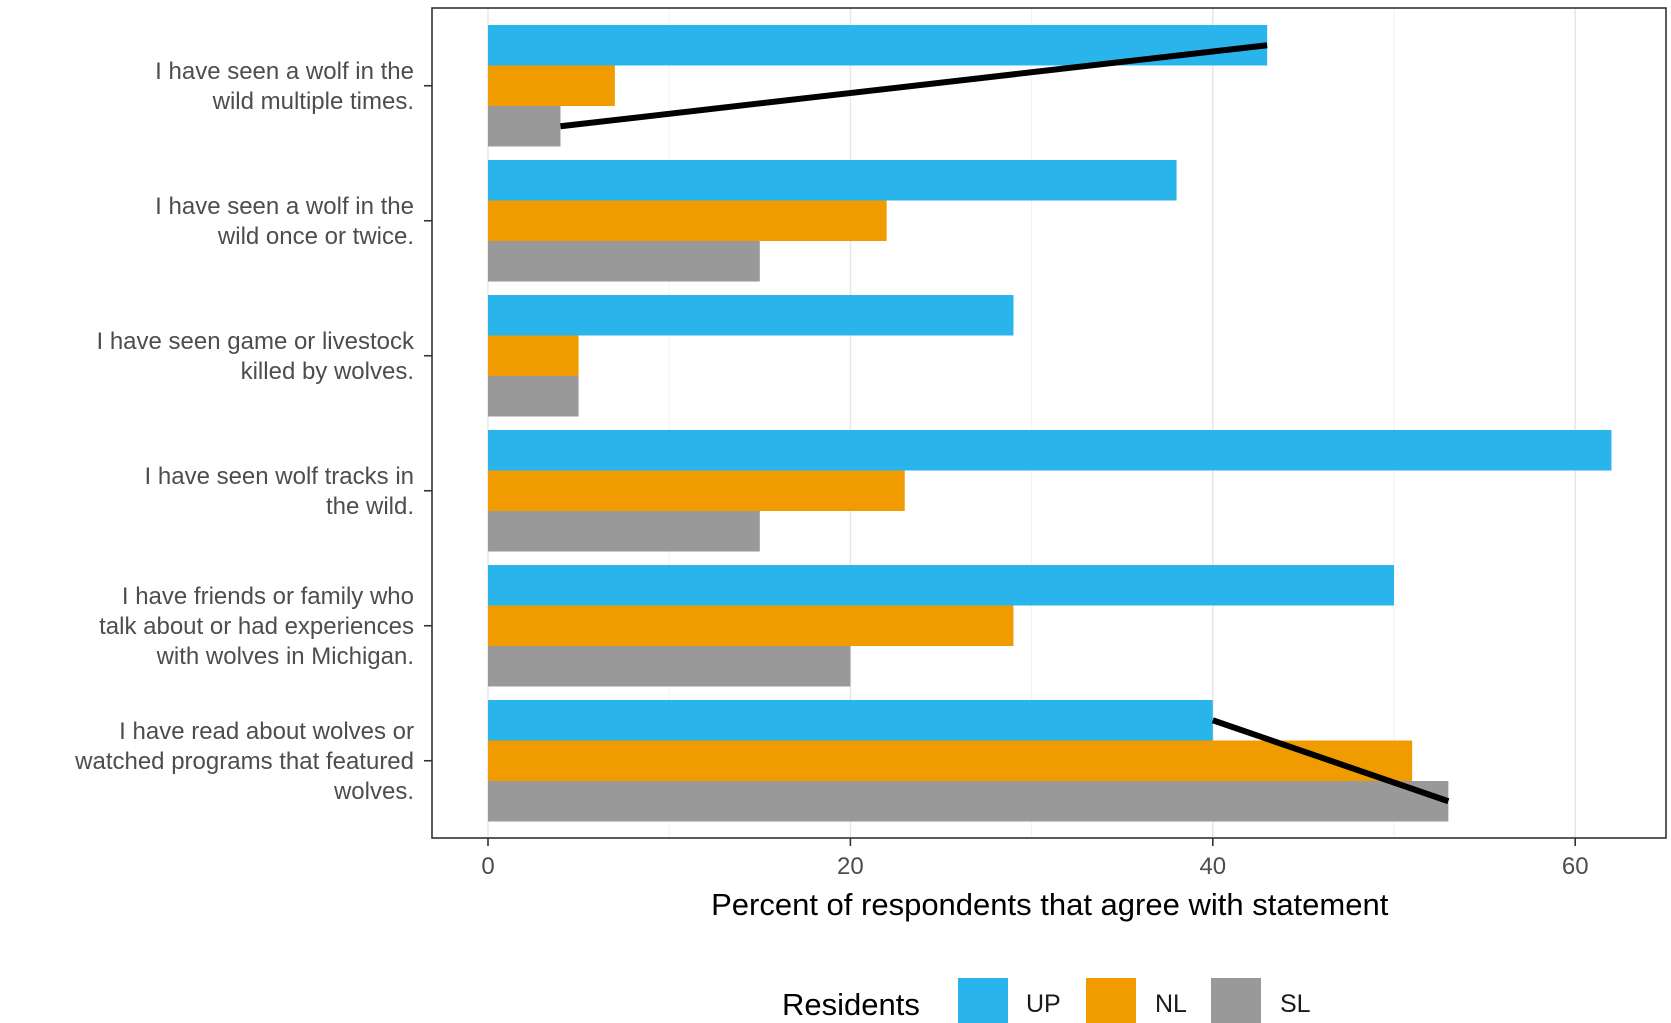 The height and width of the screenshot is (1023, 1671). I want to click on legend-swatch-sl, so click(1236, 1000).